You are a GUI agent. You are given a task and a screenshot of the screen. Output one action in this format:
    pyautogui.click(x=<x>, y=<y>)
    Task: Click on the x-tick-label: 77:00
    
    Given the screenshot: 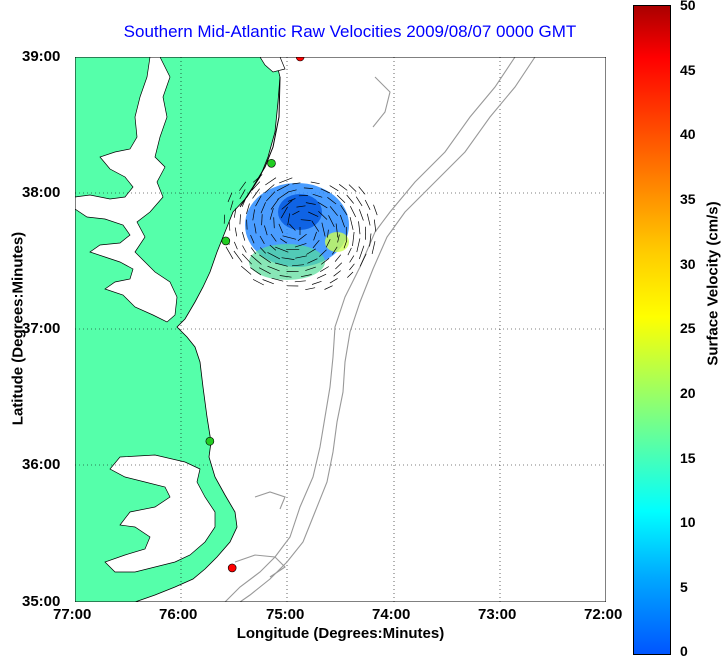 What is the action you would take?
    pyautogui.click(x=72, y=614)
    